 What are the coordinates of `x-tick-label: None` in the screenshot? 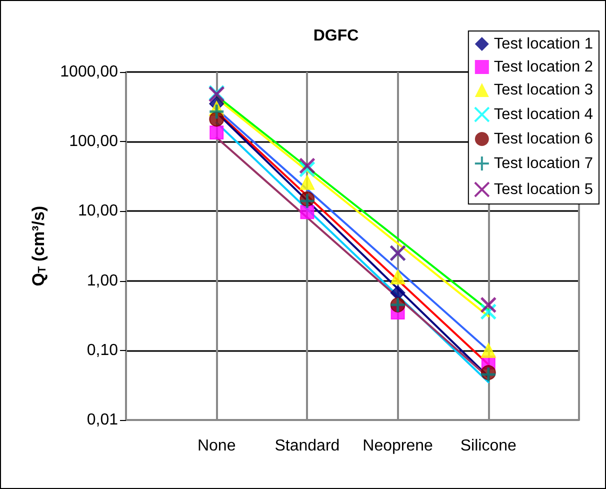 It's located at (216, 446).